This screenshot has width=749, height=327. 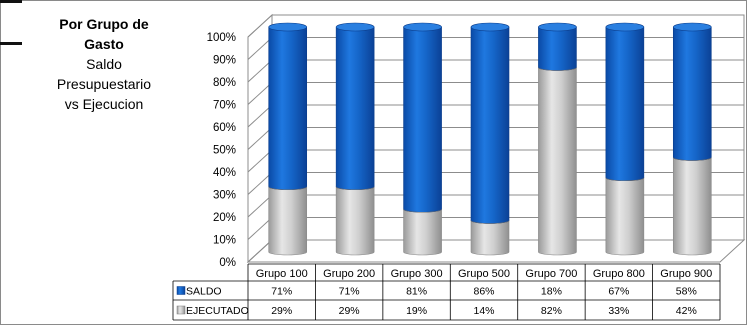 I want to click on y-tick-label: 70%, so click(x=224, y=106).